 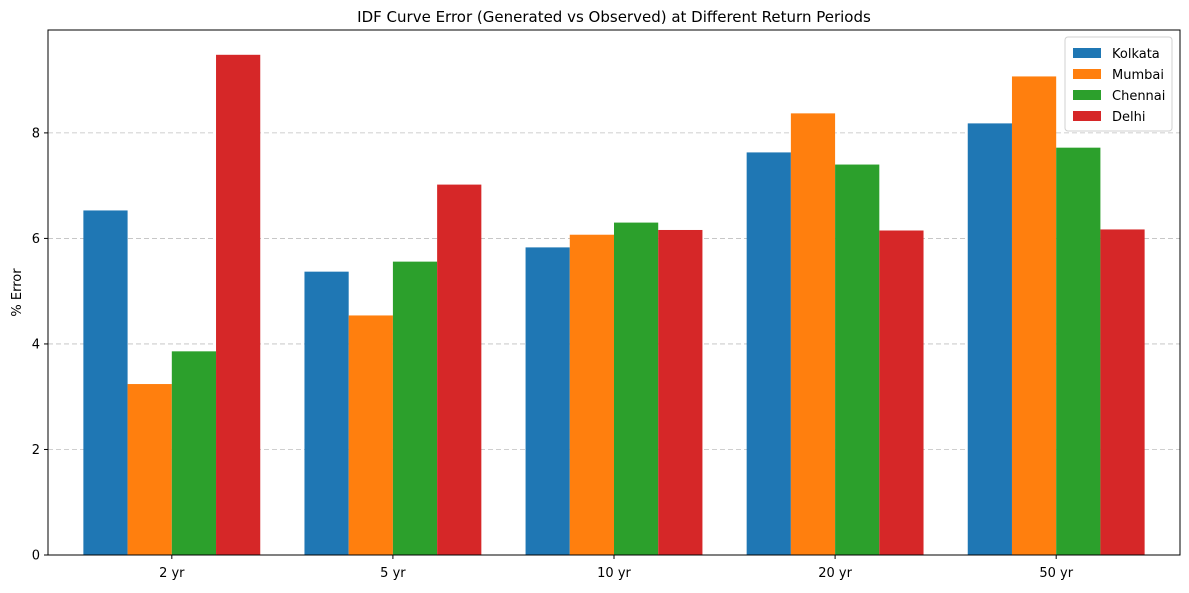 What do you see at coordinates (1056, 573) in the screenshot?
I see `x-tick-label: 50 yr` at bounding box center [1056, 573].